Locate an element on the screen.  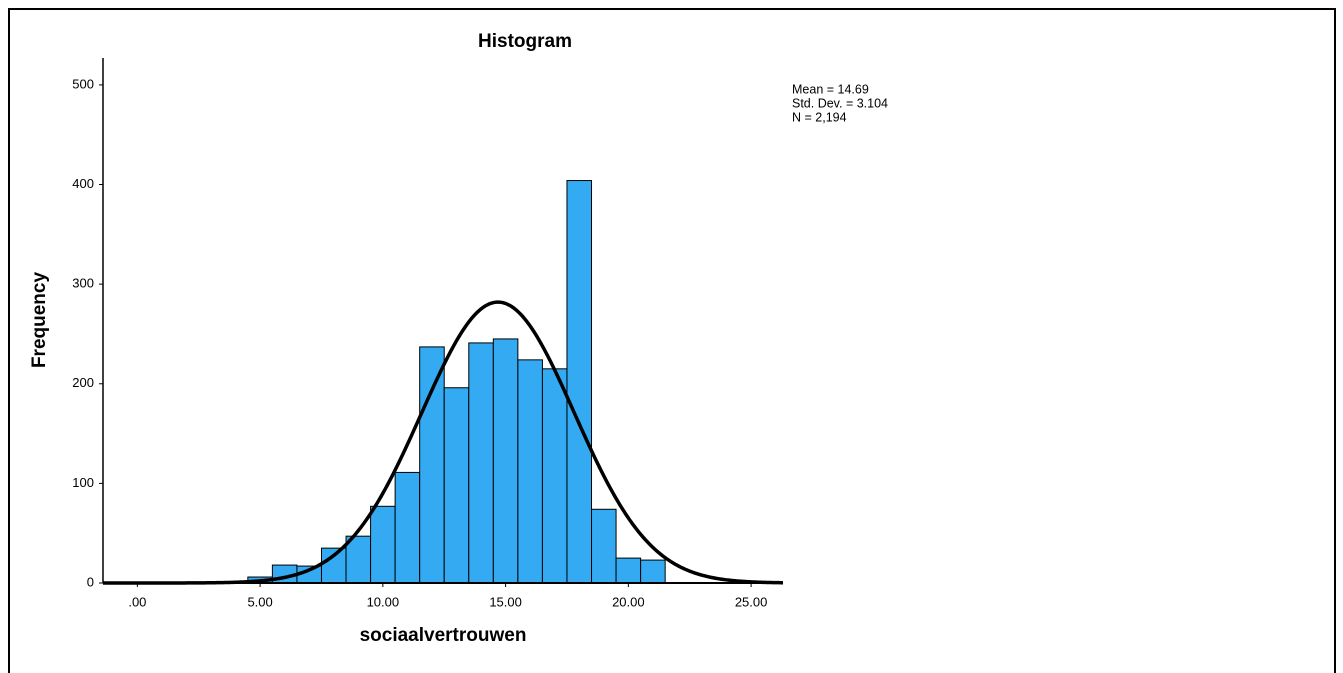
x-tick-label: 5.00 is located at coordinates (259, 601).